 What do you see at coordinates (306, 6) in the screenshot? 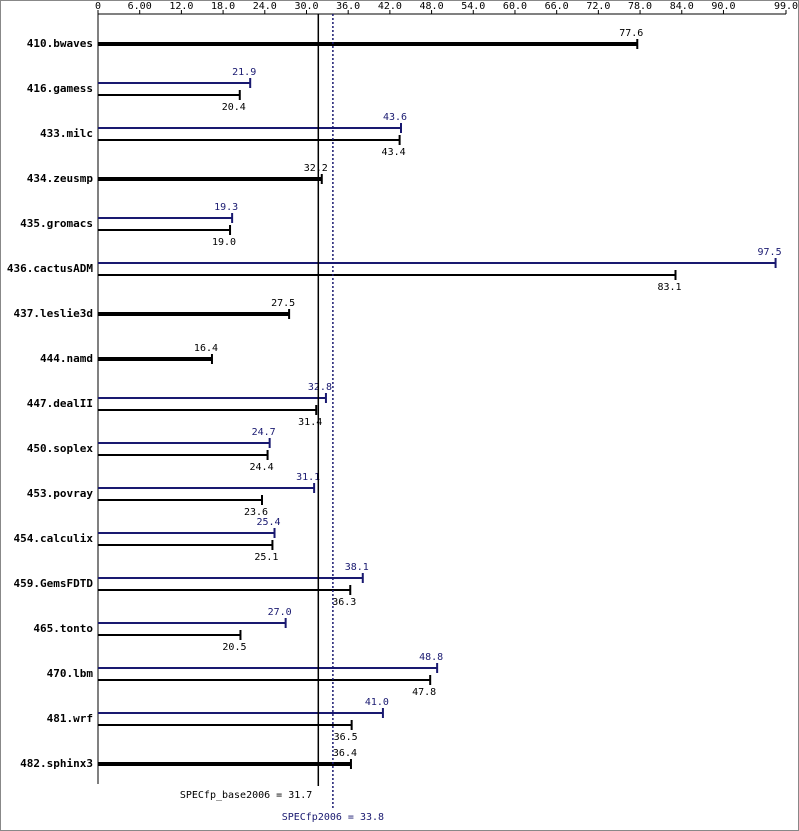
I see `x-tick-label: 30.0` at bounding box center [306, 6].